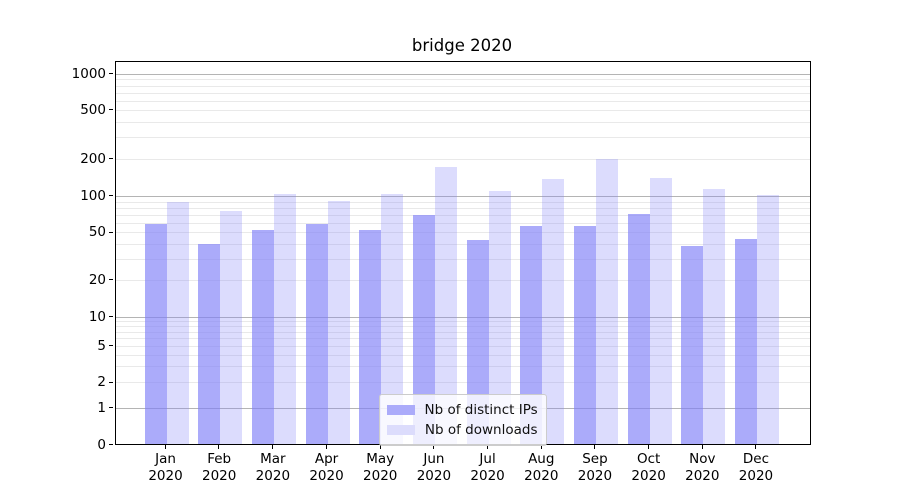 The height and width of the screenshot is (500, 900). Describe the element at coordinates (756, 447) in the screenshot. I see `x-tick-mark-dec` at that location.